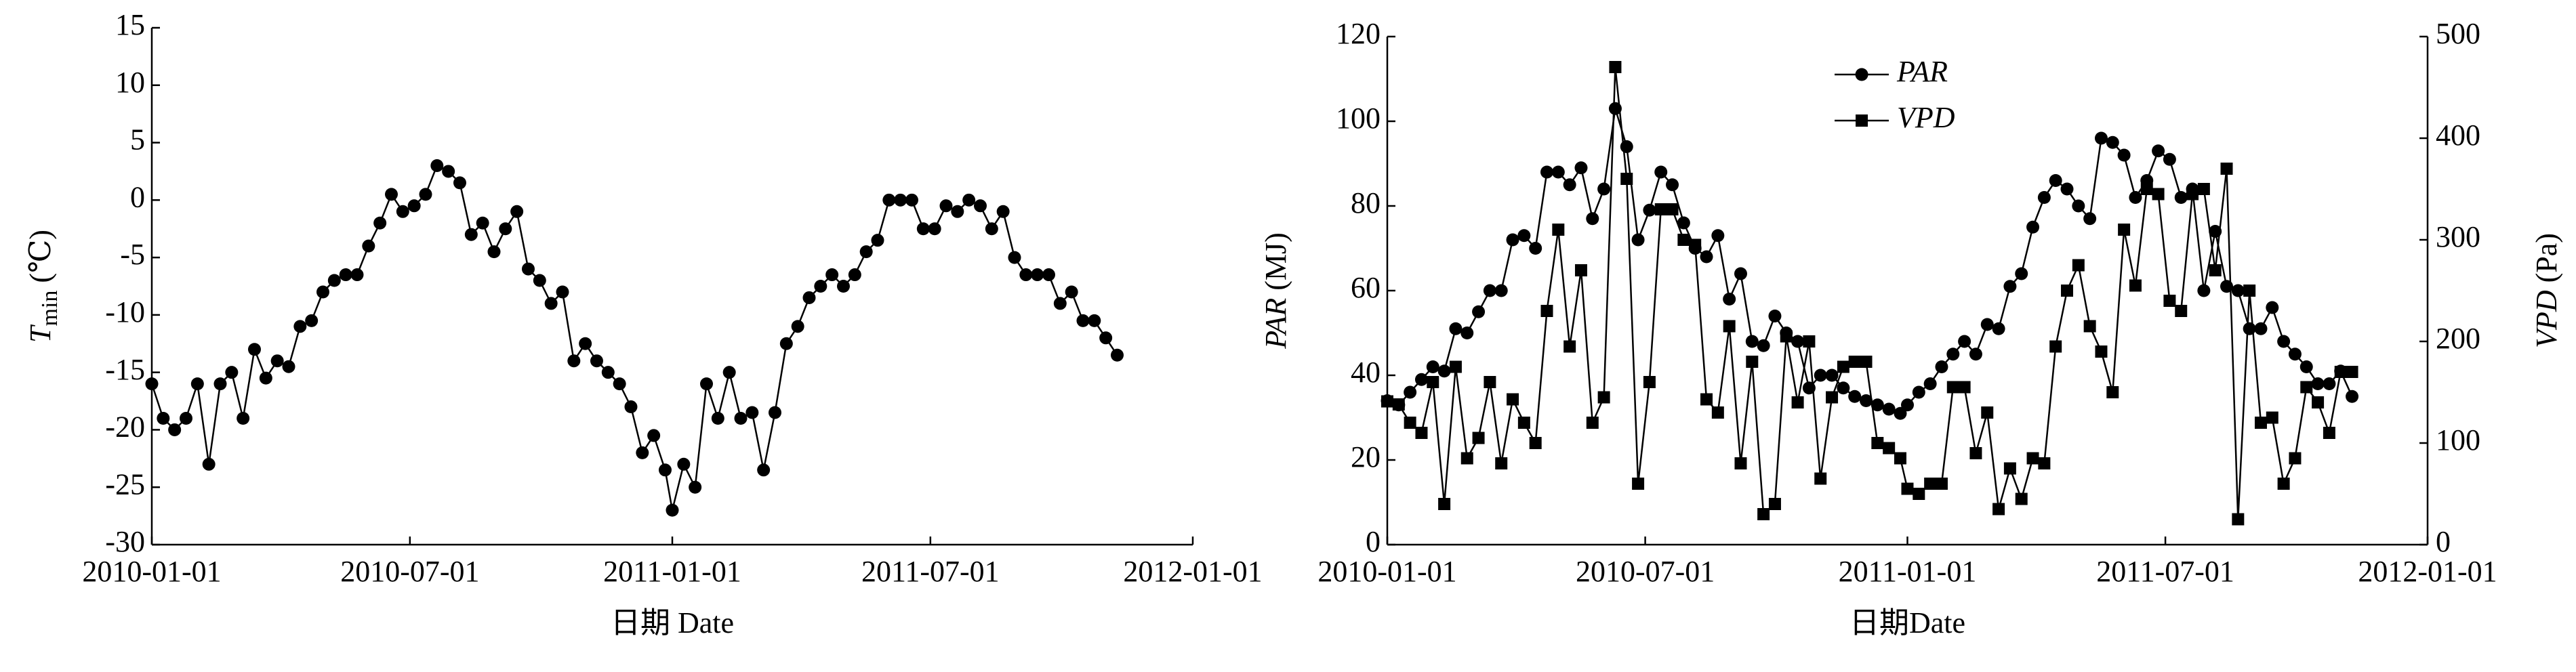  I want to click on y2-axis-label: VPD (Pa), so click(2547, 290).